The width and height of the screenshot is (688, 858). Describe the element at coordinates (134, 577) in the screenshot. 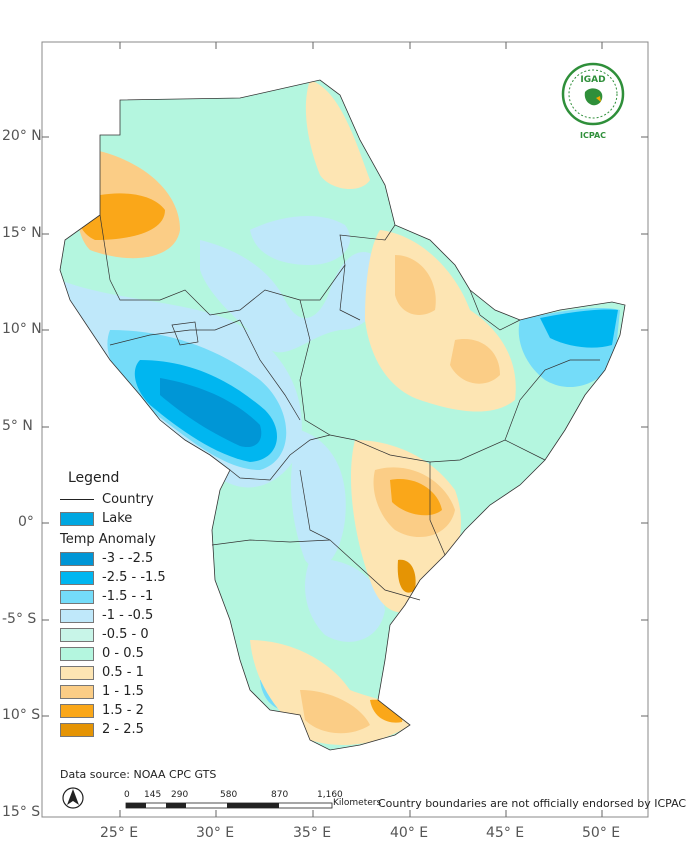

I see `legend-class-label: -2.5 - -1.5` at that location.